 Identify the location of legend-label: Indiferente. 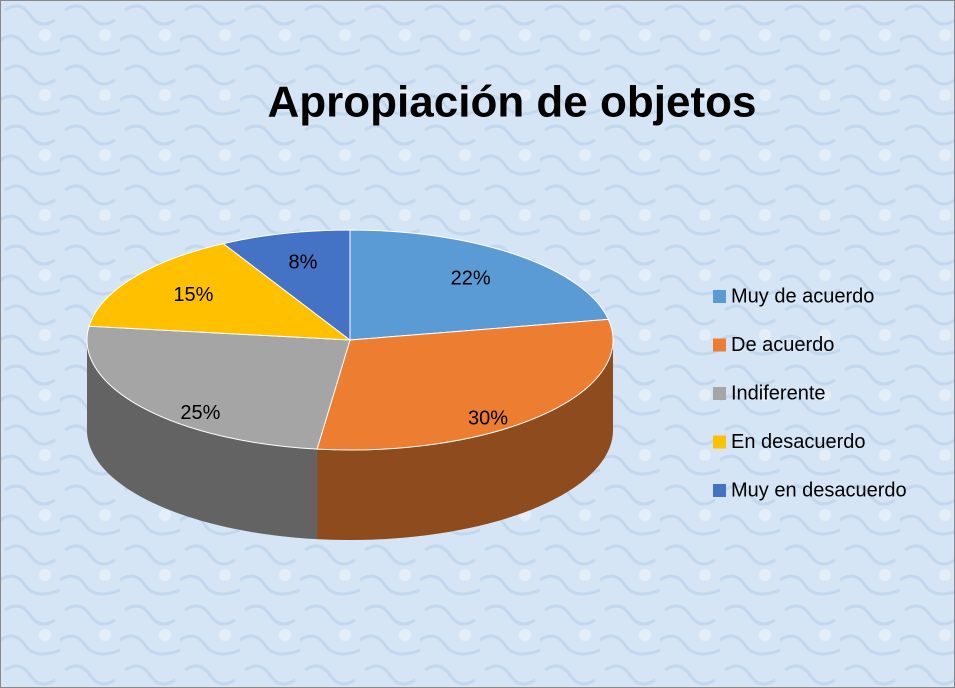
(778, 393).